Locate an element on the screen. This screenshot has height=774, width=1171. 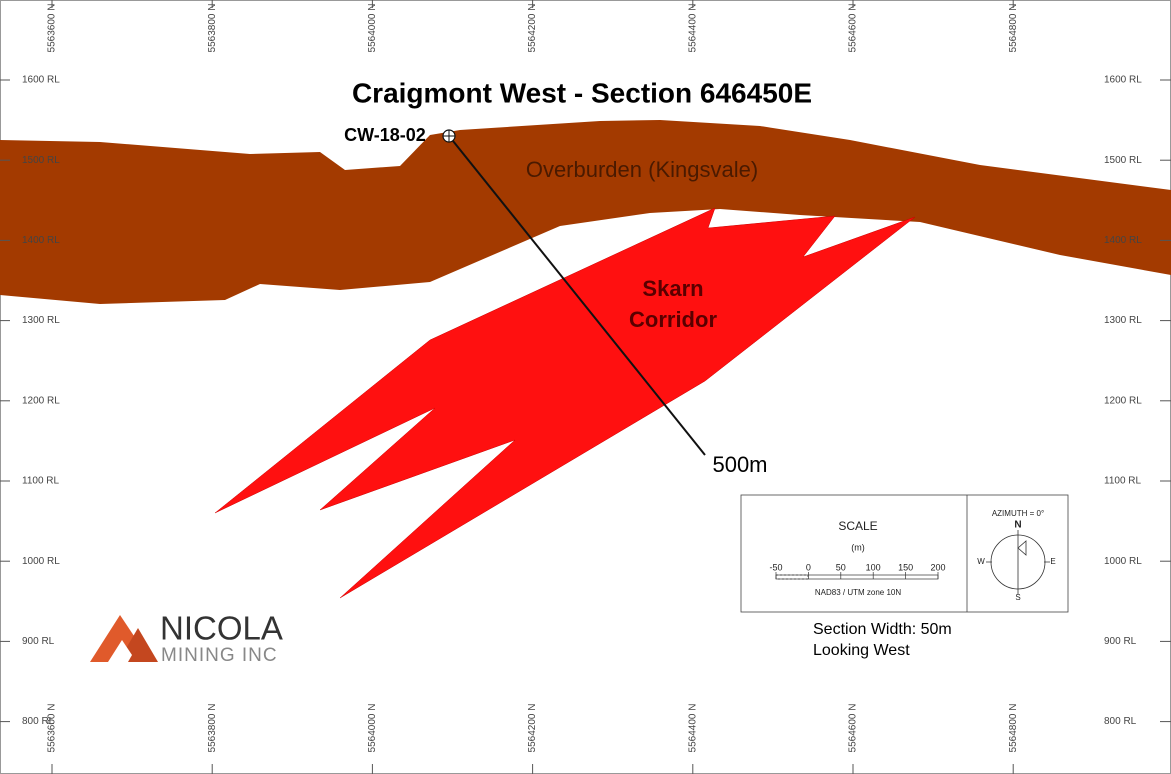
compass-label: W is located at coordinates (981, 561).